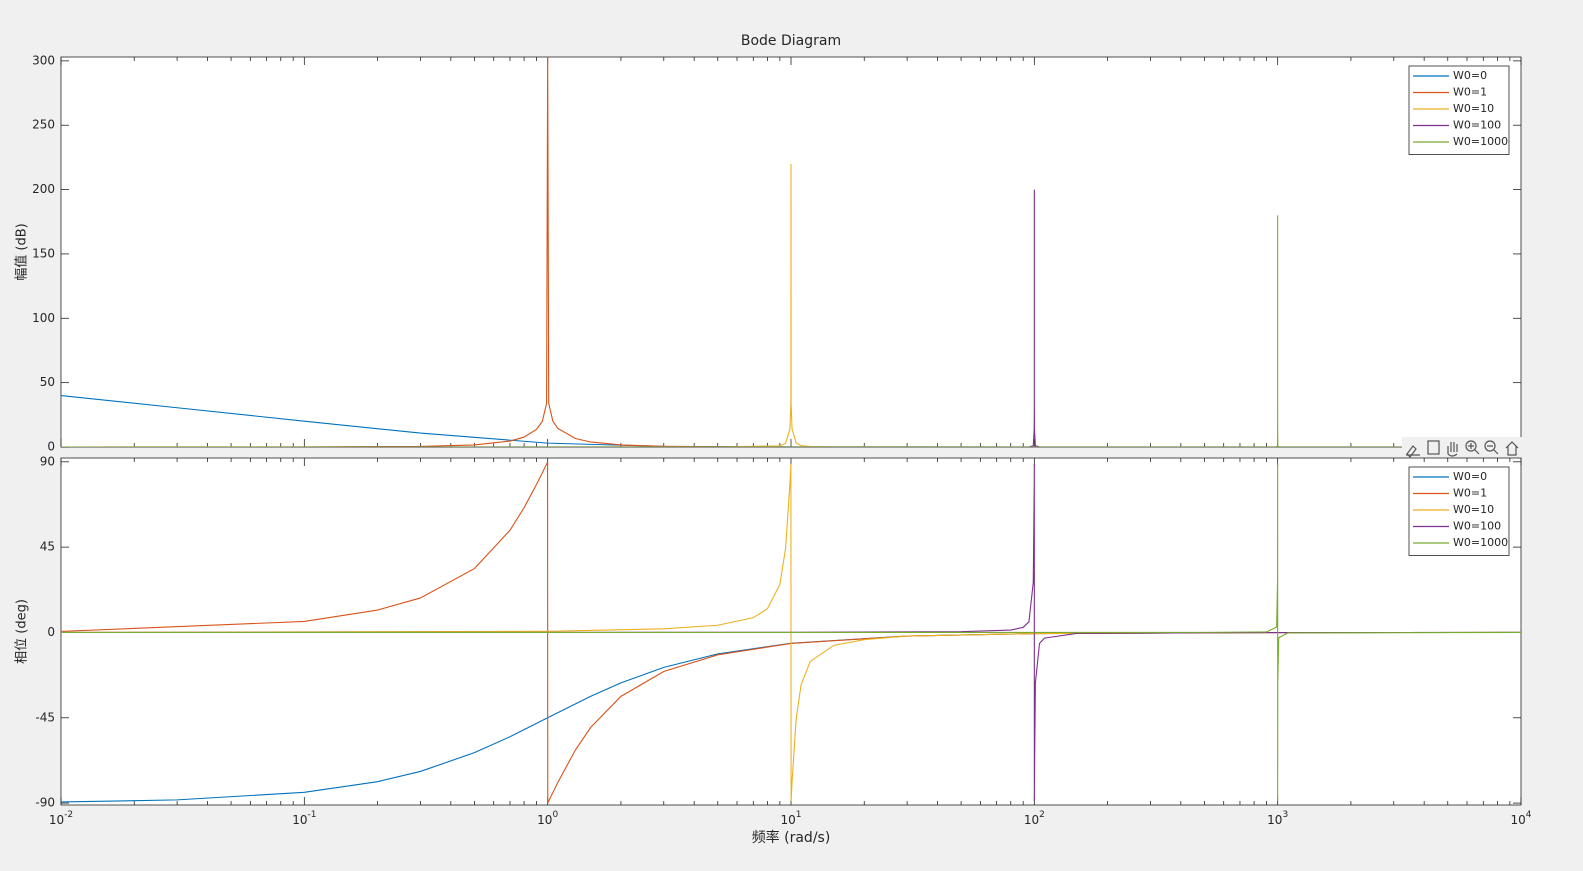 The width and height of the screenshot is (1583, 871). I want to click on x-tick-label: 10⁰, so click(547, 818).